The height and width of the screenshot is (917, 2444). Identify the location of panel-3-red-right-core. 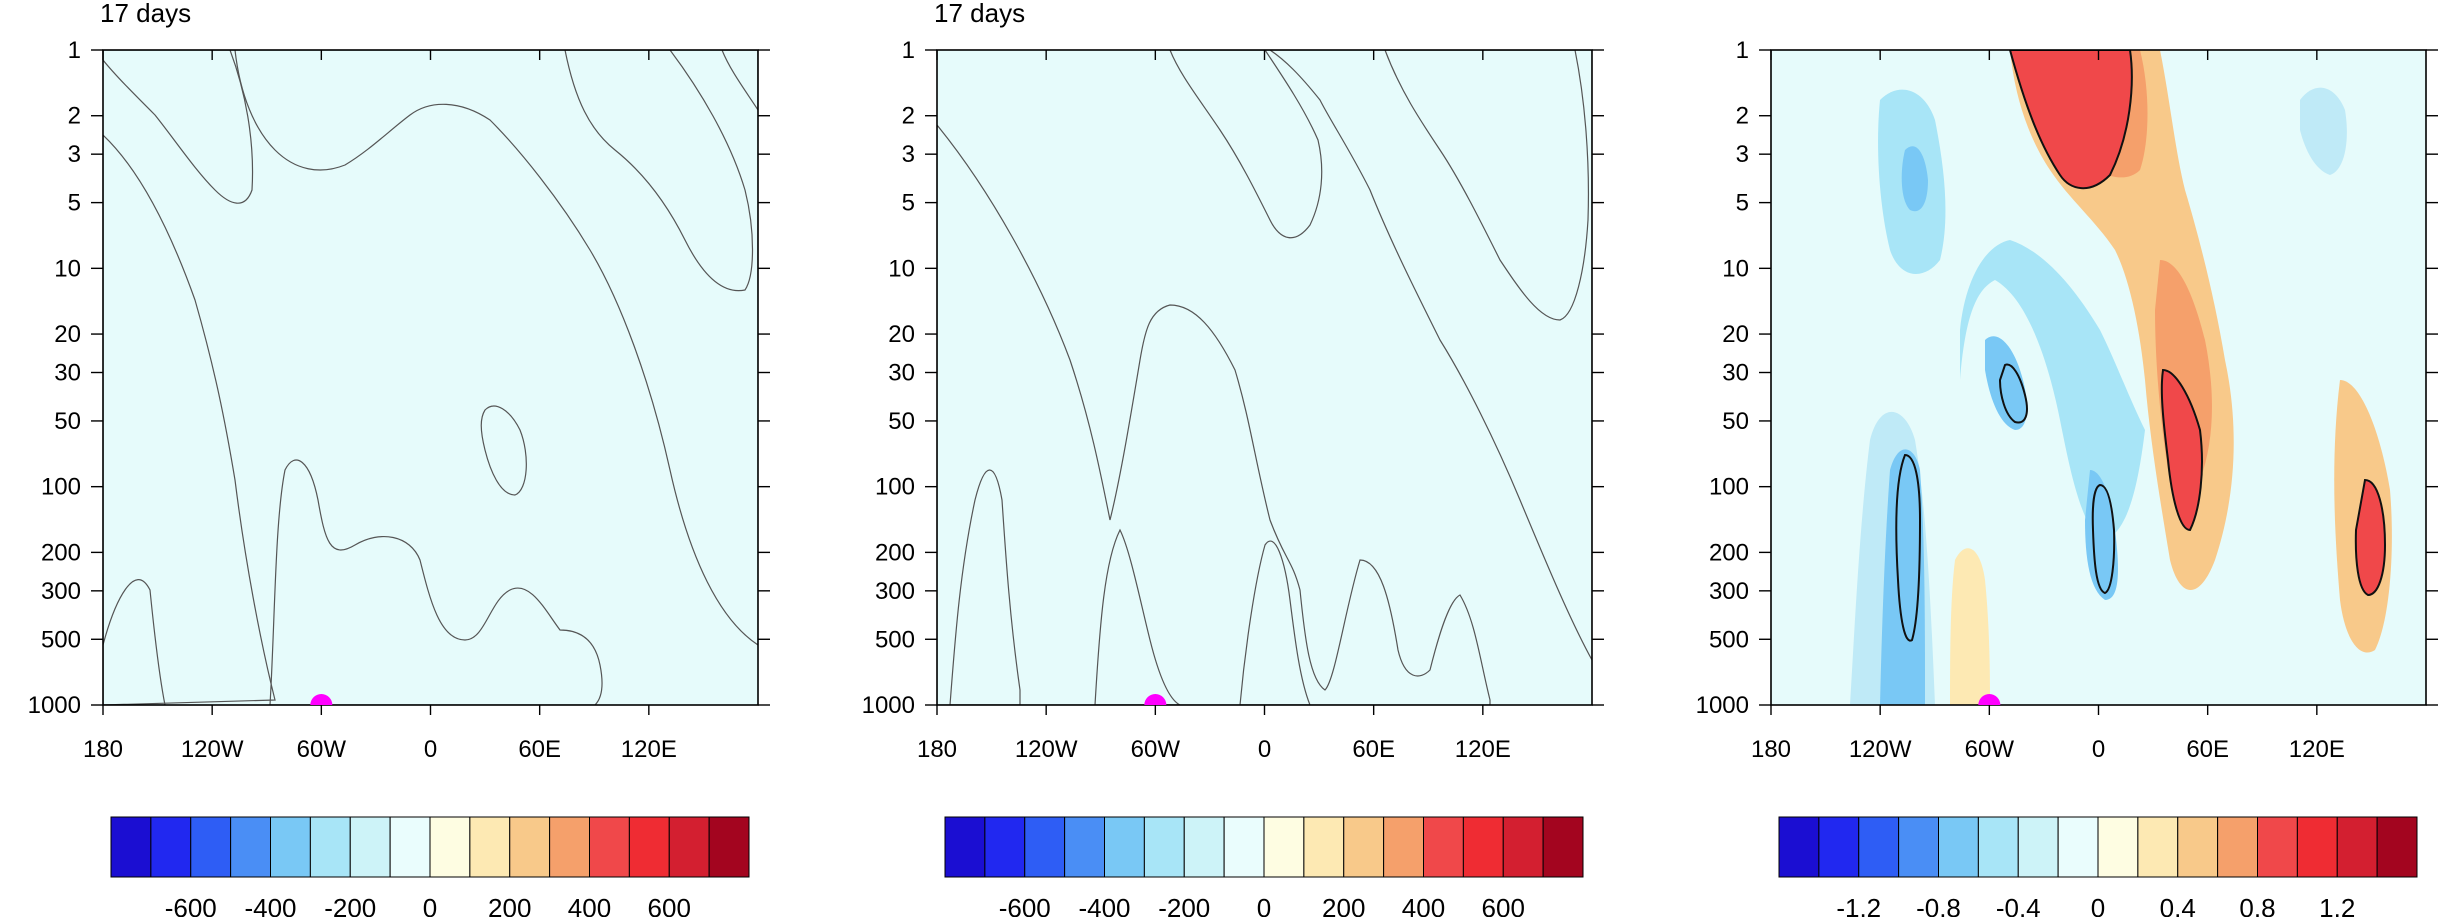
(2370, 537).